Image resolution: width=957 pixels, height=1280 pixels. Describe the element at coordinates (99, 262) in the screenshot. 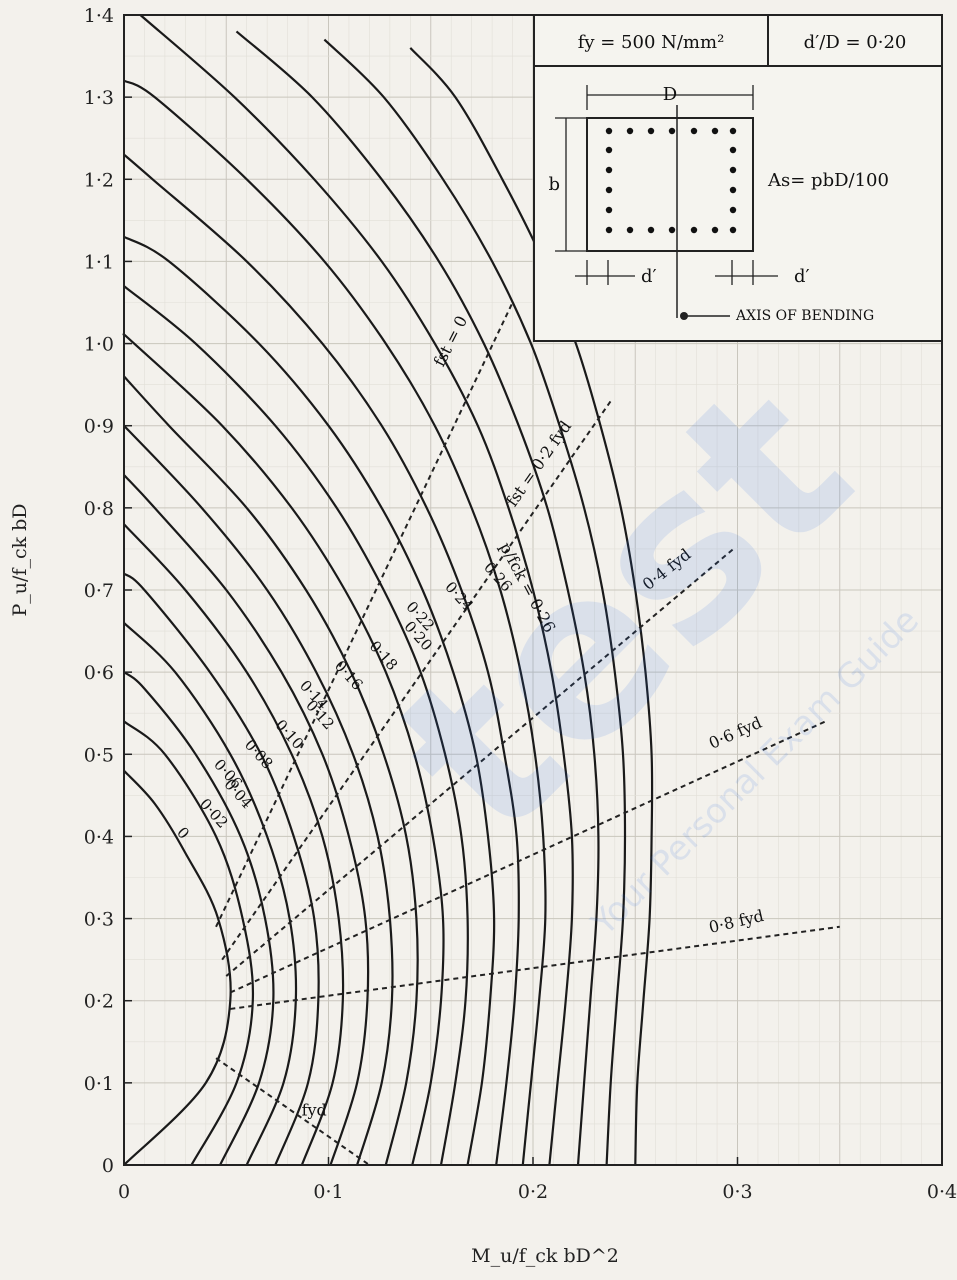

I see `y-tick-label: 1·1` at that location.